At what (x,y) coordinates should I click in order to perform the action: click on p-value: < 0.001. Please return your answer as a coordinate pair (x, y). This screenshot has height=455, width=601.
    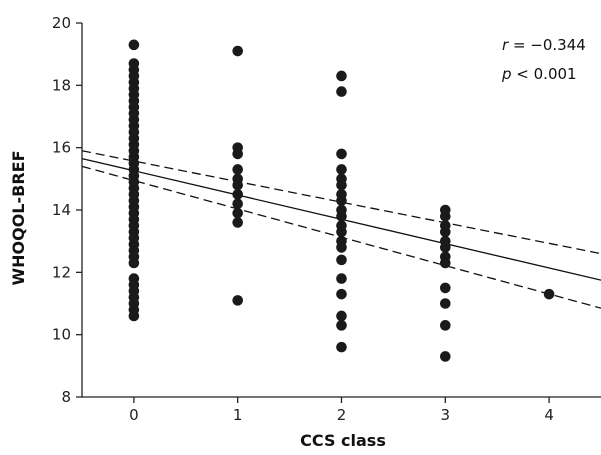
    Looking at the image, I should click on (544, 74).